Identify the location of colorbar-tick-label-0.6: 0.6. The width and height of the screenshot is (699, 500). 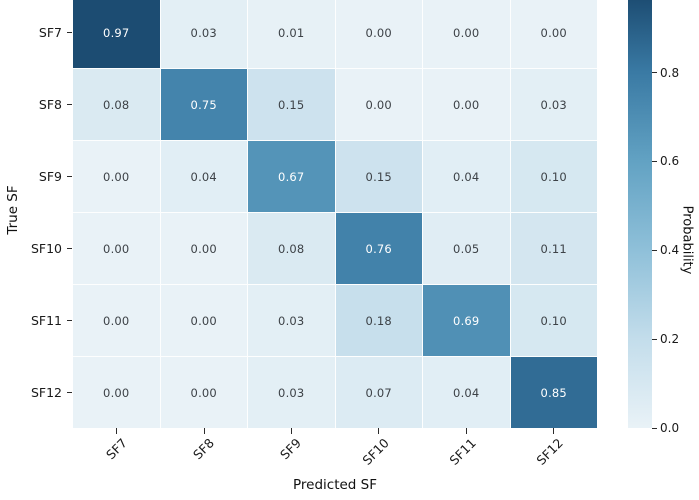
(670, 161).